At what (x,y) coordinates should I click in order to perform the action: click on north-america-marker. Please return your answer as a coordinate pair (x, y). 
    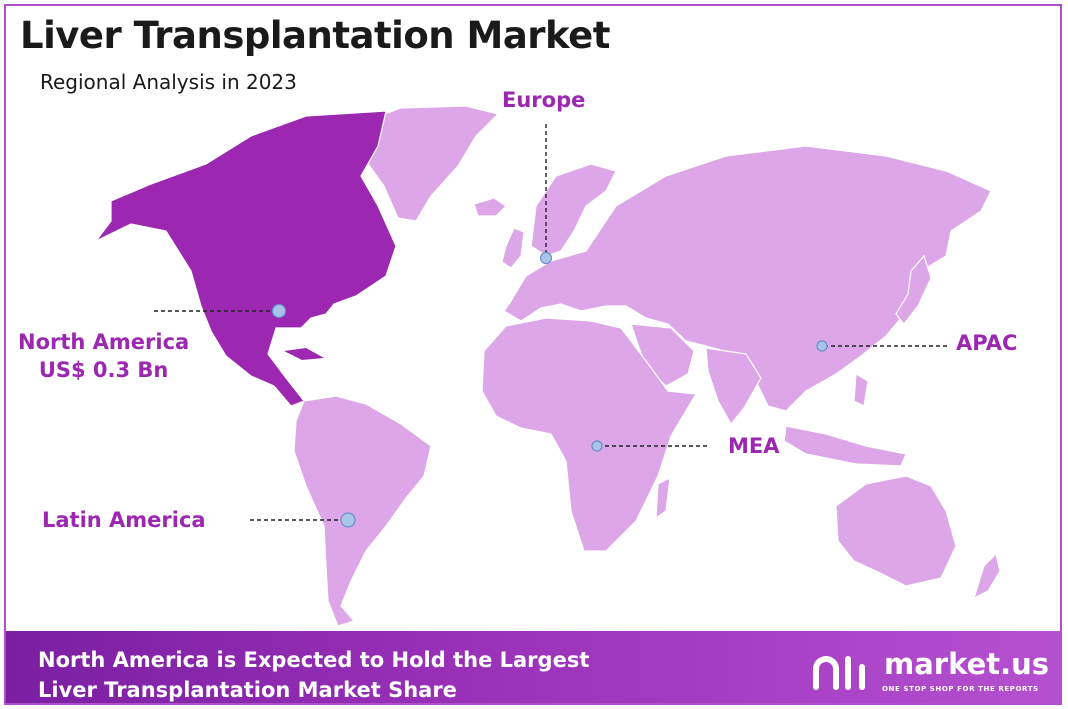
    Looking at the image, I should click on (279, 311).